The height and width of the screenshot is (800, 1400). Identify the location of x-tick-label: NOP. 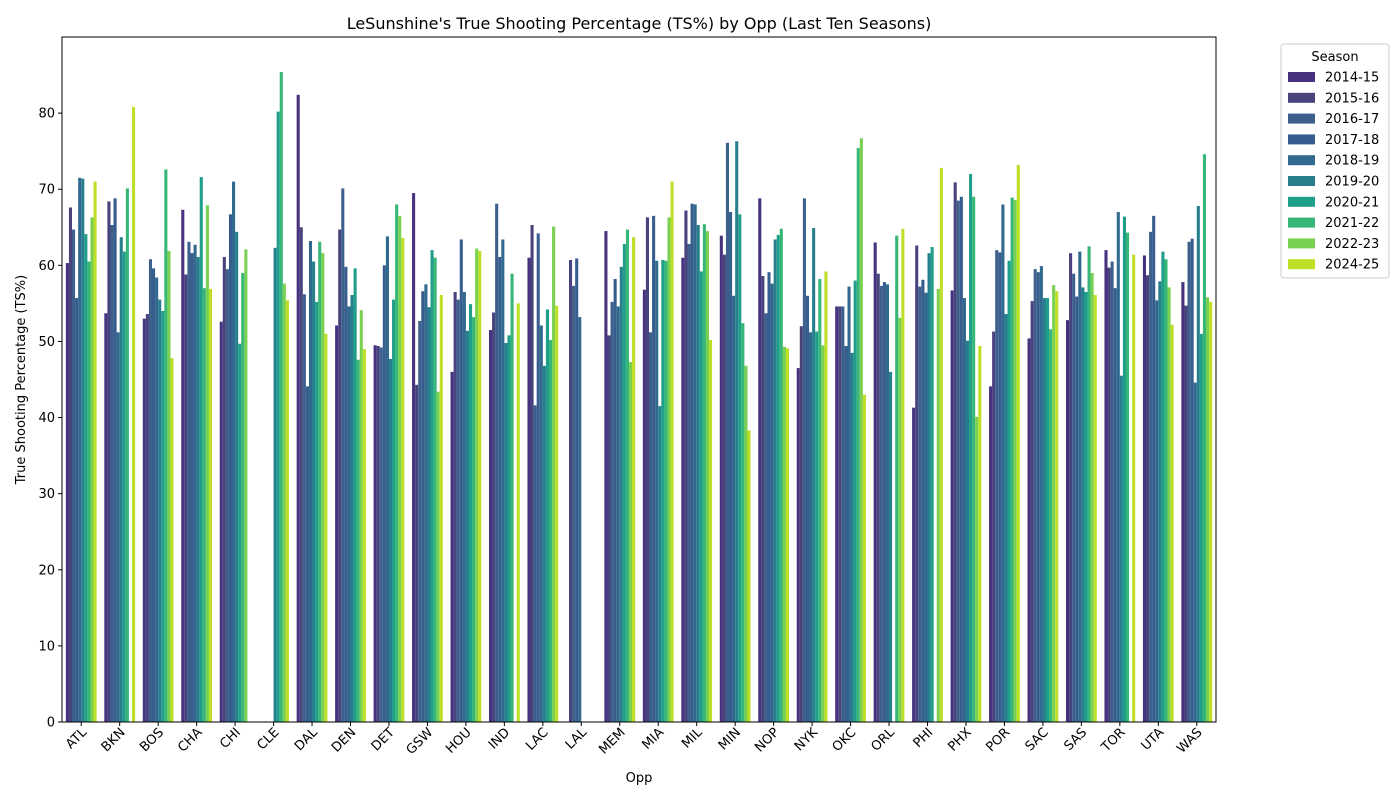
(767, 740).